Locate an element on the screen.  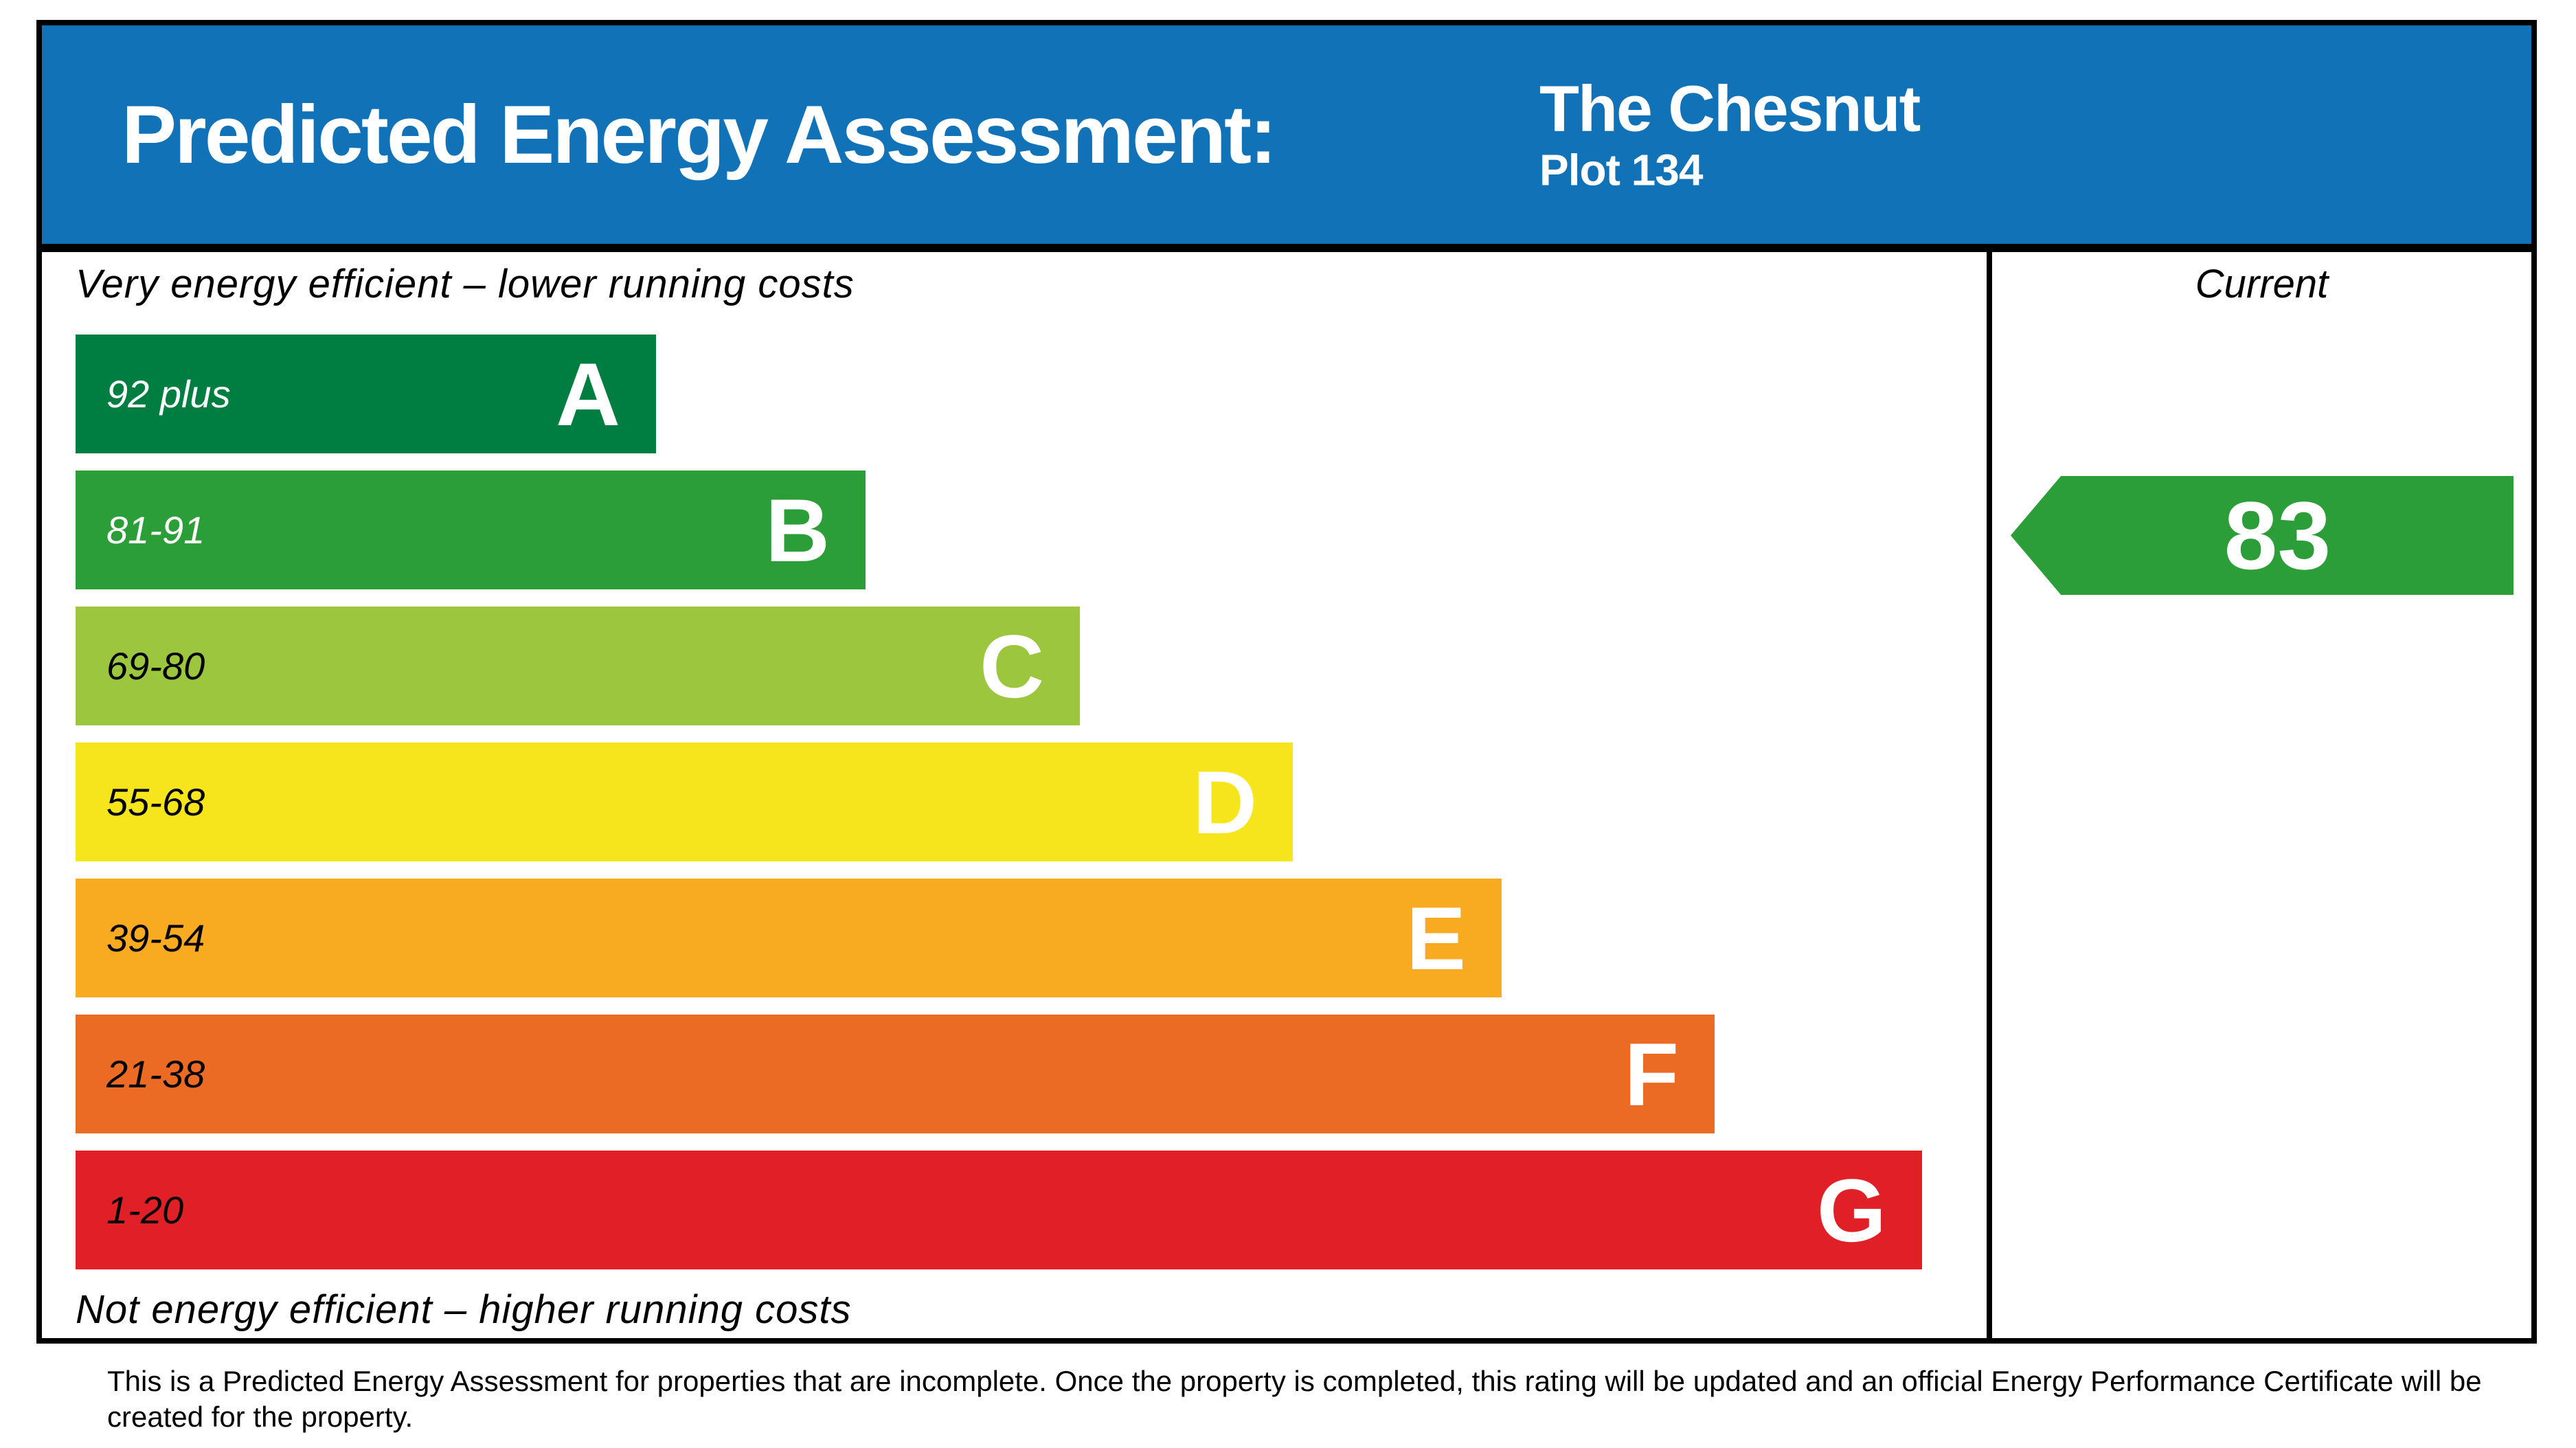
band-range-label: 1-20 is located at coordinates (145, 1210).